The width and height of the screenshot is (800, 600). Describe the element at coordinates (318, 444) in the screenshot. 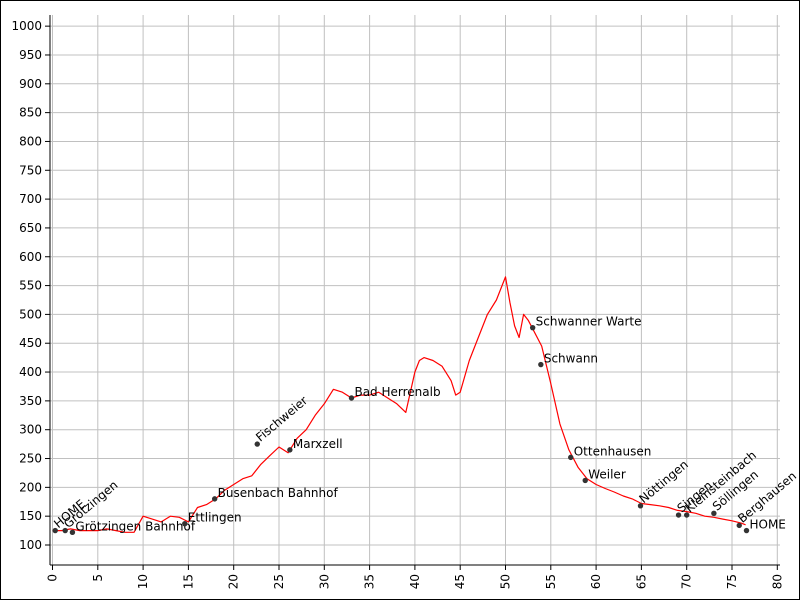

I see `waypoint-label: Marxzell` at that location.